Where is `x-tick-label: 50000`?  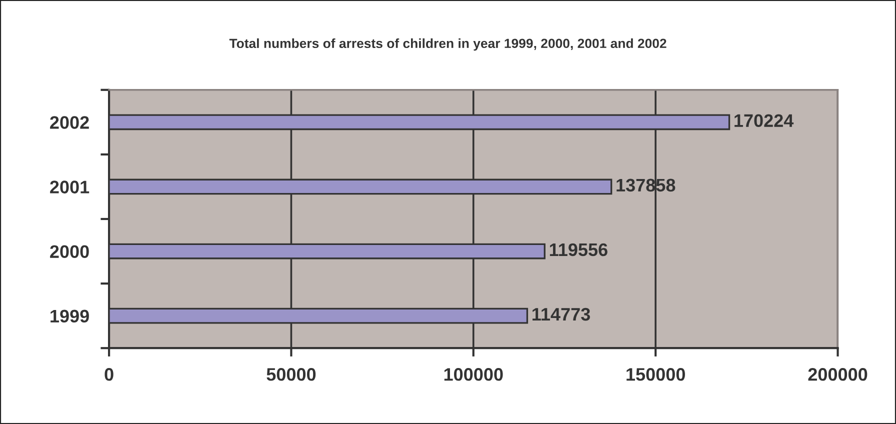
x-tick-label: 50000 is located at coordinates (291, 374).